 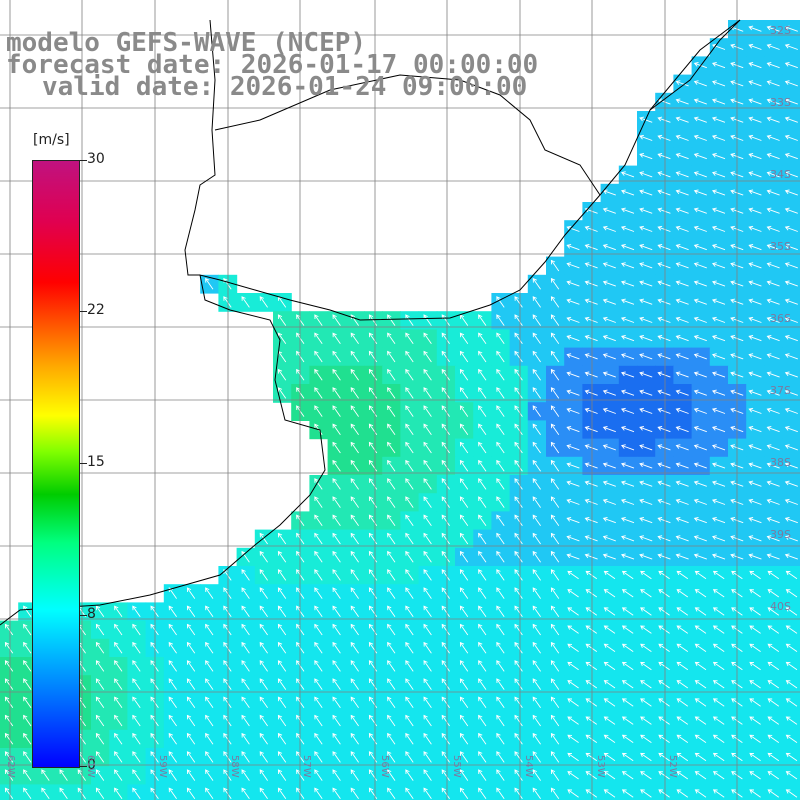 I want to click on colorbar-tick: 30, so click(x=96, y=159).